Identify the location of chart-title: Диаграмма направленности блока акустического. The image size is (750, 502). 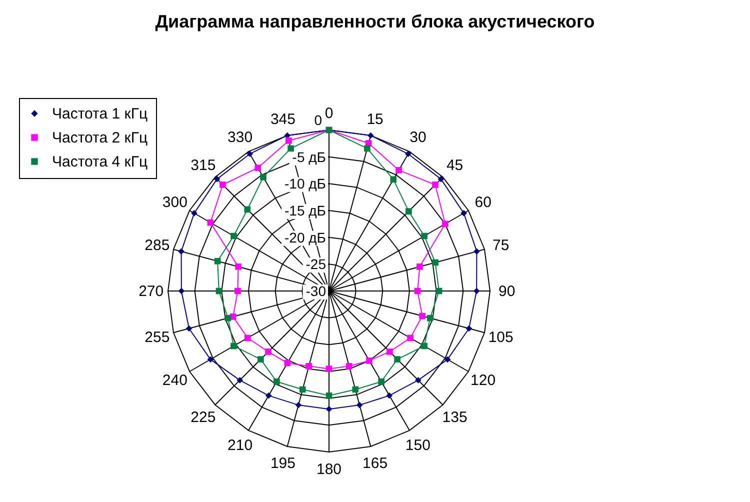
(375, 22).